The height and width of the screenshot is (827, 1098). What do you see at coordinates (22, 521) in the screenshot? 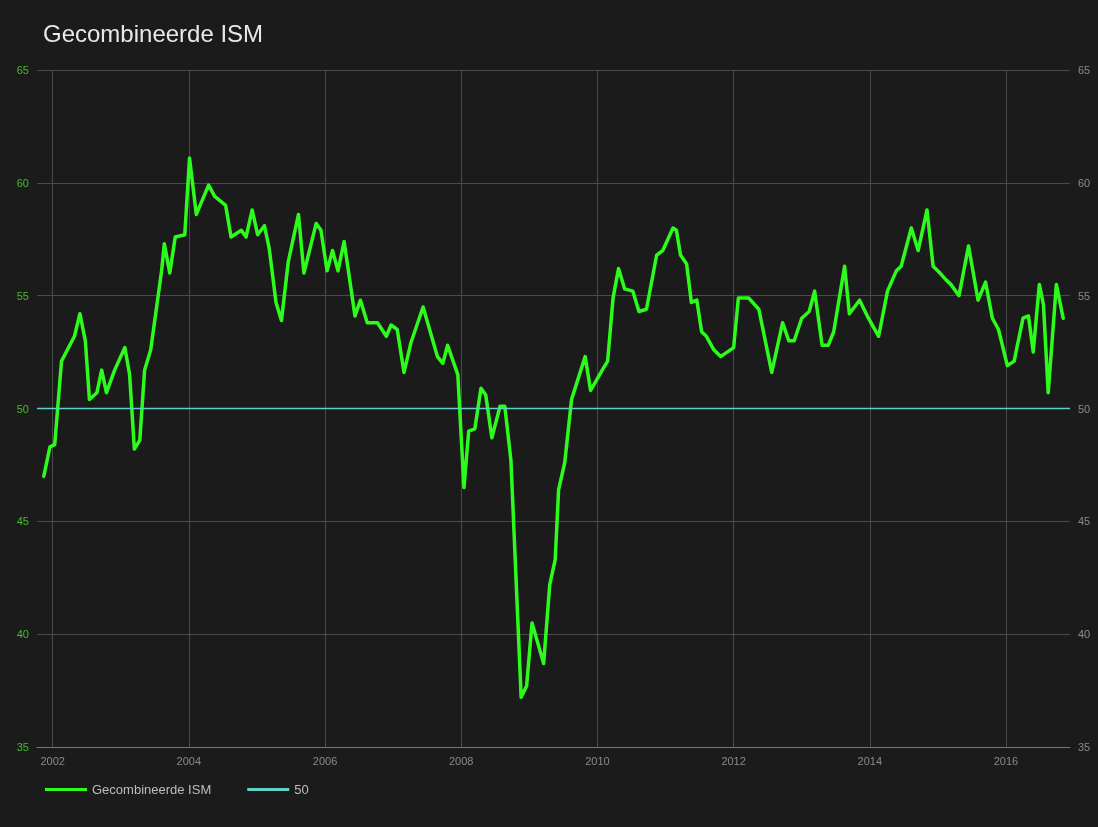
I see `y-tick-label: 45` at bounding box center [22, 521].